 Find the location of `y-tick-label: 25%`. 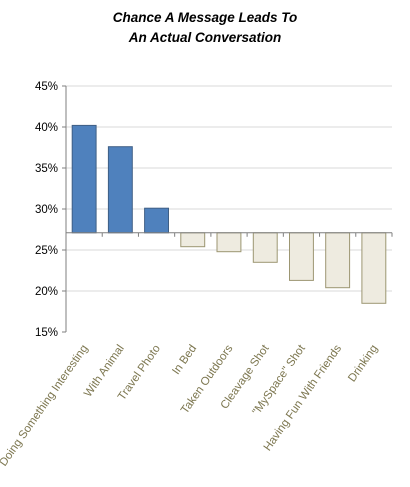

y-tick-label: 25% is located at coordinates (46, 251).